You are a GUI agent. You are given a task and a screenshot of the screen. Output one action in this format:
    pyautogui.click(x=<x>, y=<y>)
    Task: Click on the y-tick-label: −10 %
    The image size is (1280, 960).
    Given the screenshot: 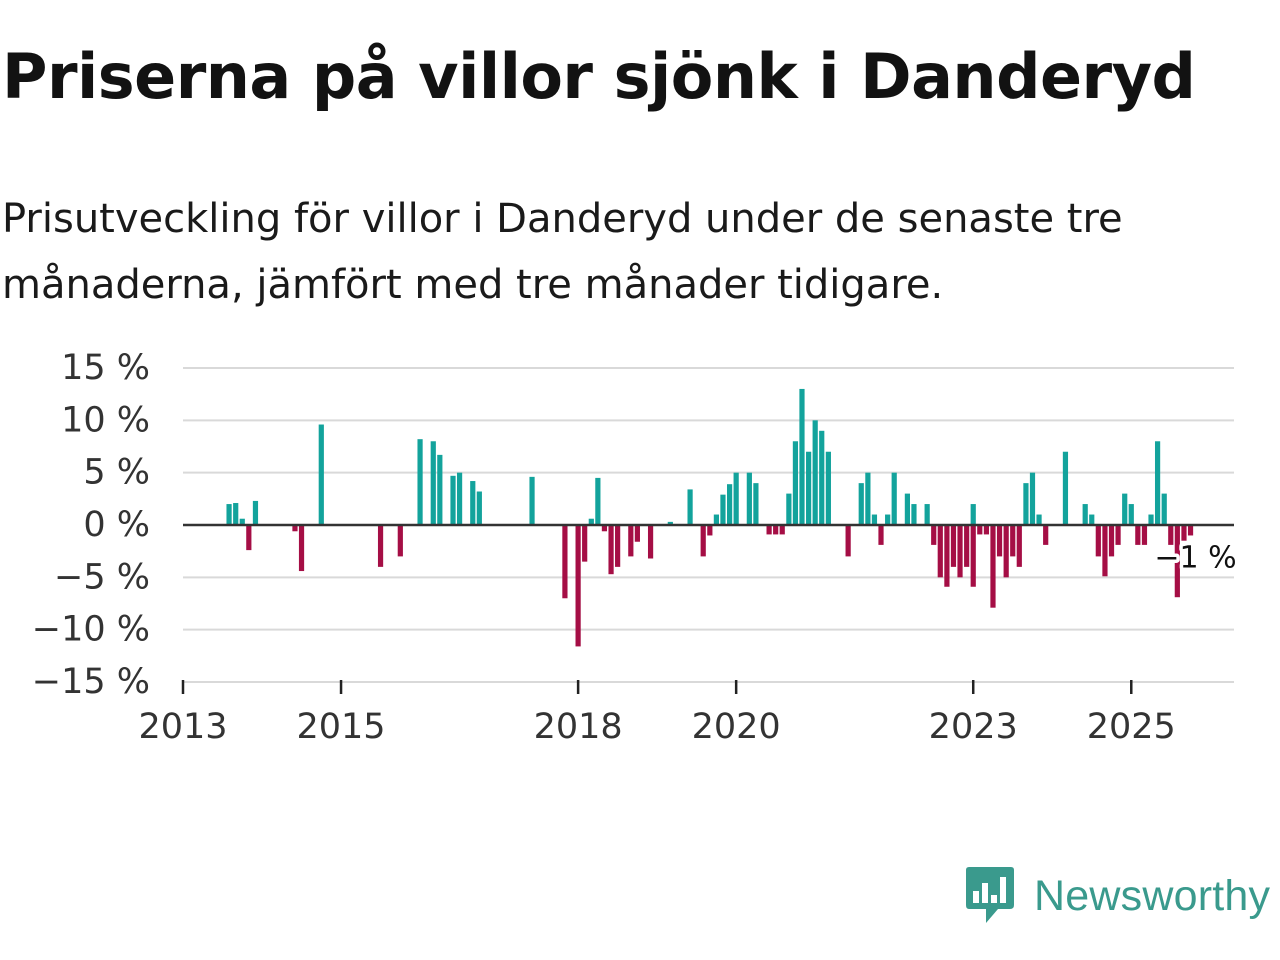 What is the action you would take?
    pyautogui.click(x=91, y=630)
    